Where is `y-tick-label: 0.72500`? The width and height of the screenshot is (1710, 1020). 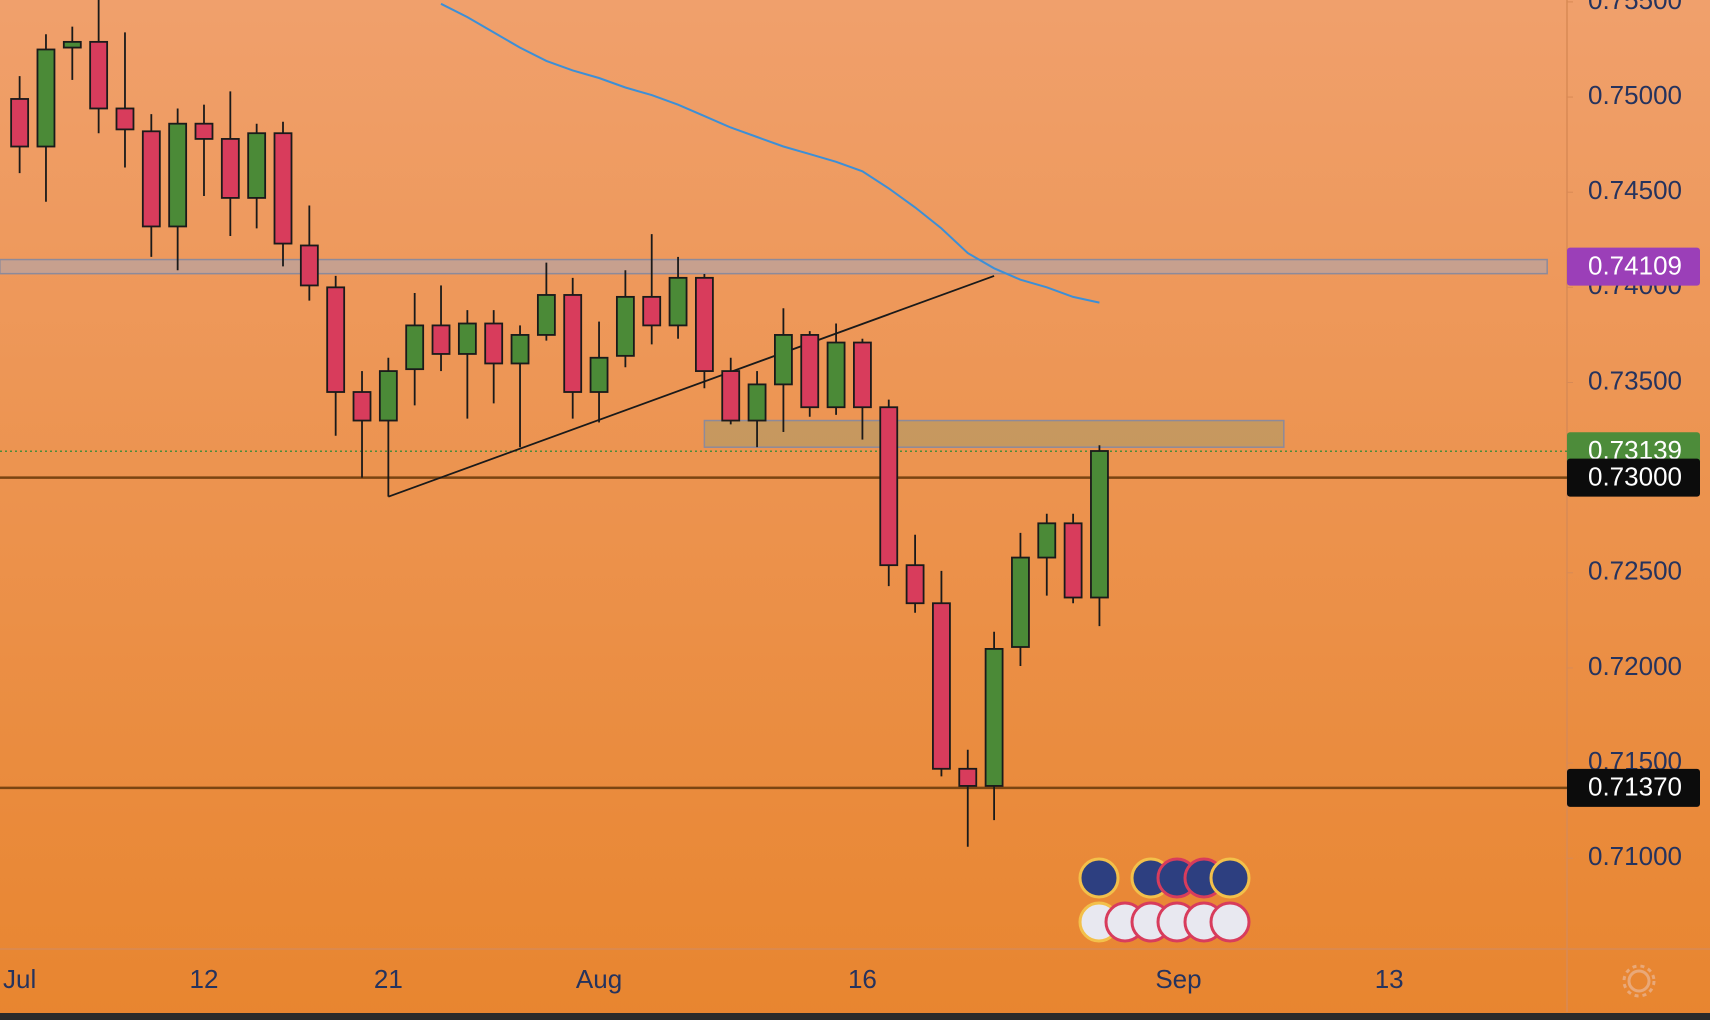 y-tick-label: 0.72500 is located at coordinates (1635, 571).